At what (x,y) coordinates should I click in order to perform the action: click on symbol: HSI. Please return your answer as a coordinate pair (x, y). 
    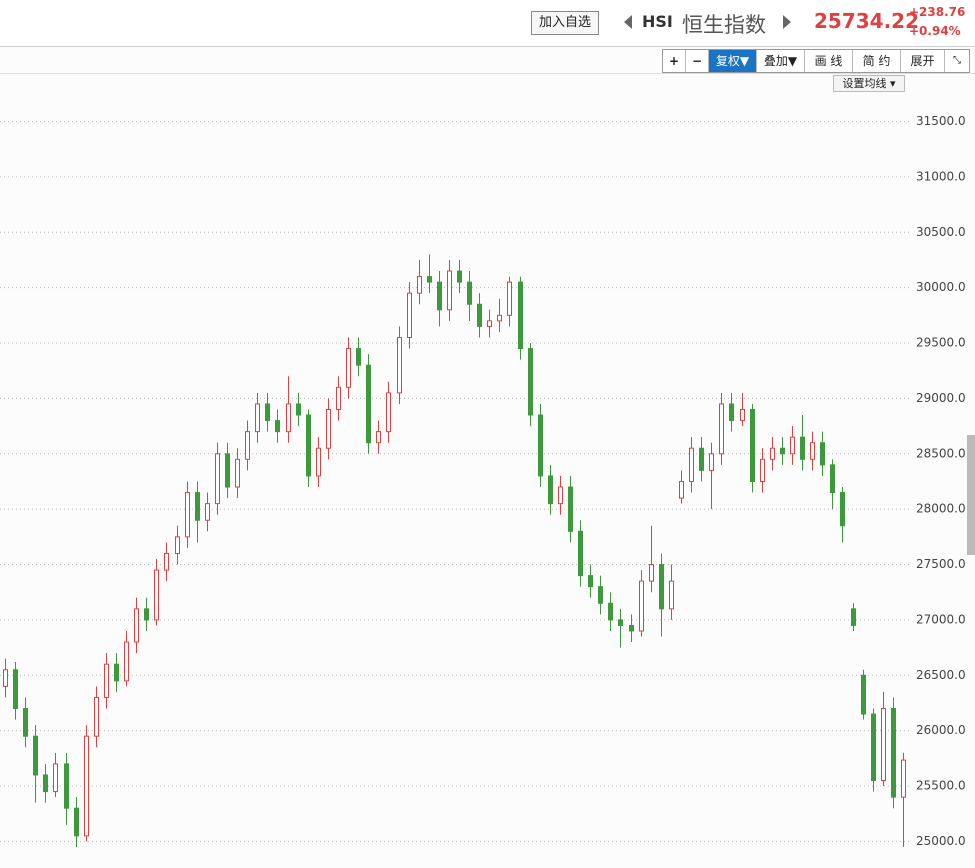
    Looking at the image, I should click on (657, 21).